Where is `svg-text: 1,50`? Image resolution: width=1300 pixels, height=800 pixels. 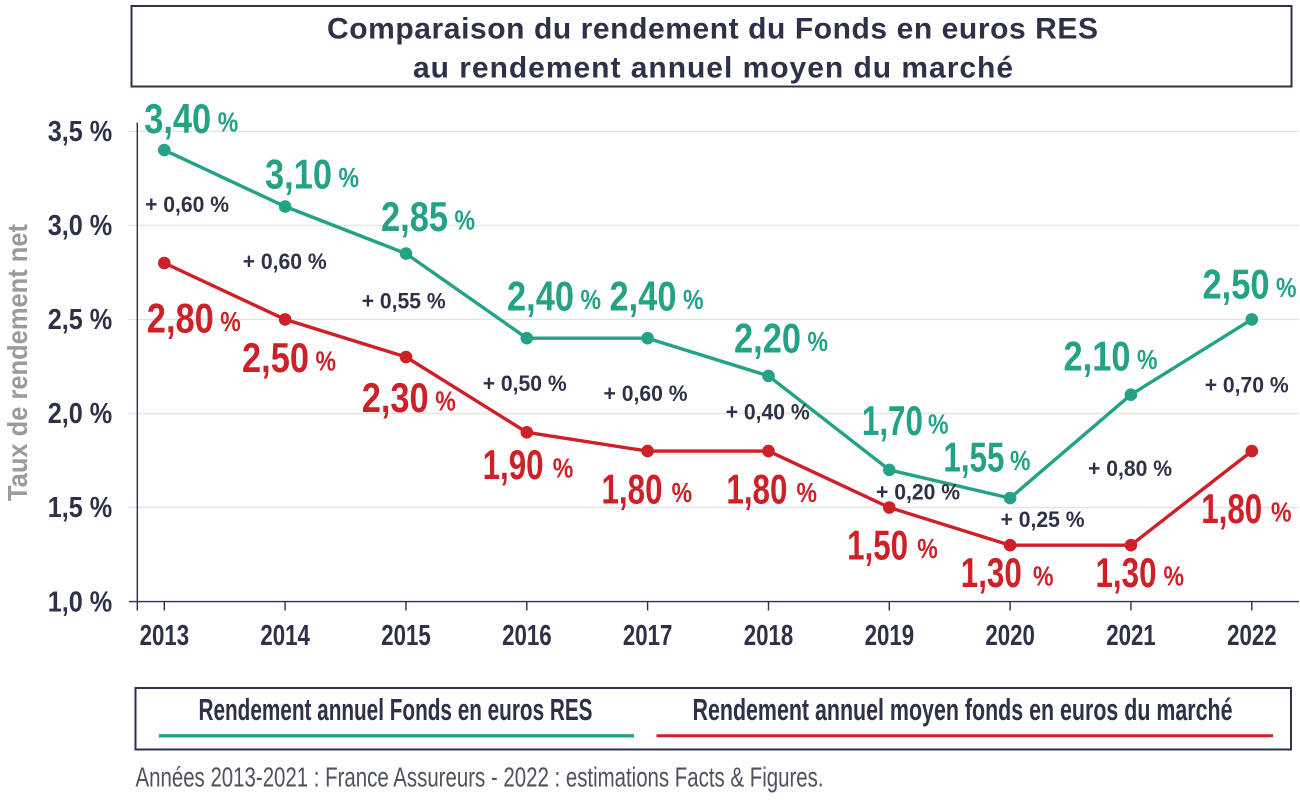 svg-text: 1,50 is located at coordinates (877, 545).